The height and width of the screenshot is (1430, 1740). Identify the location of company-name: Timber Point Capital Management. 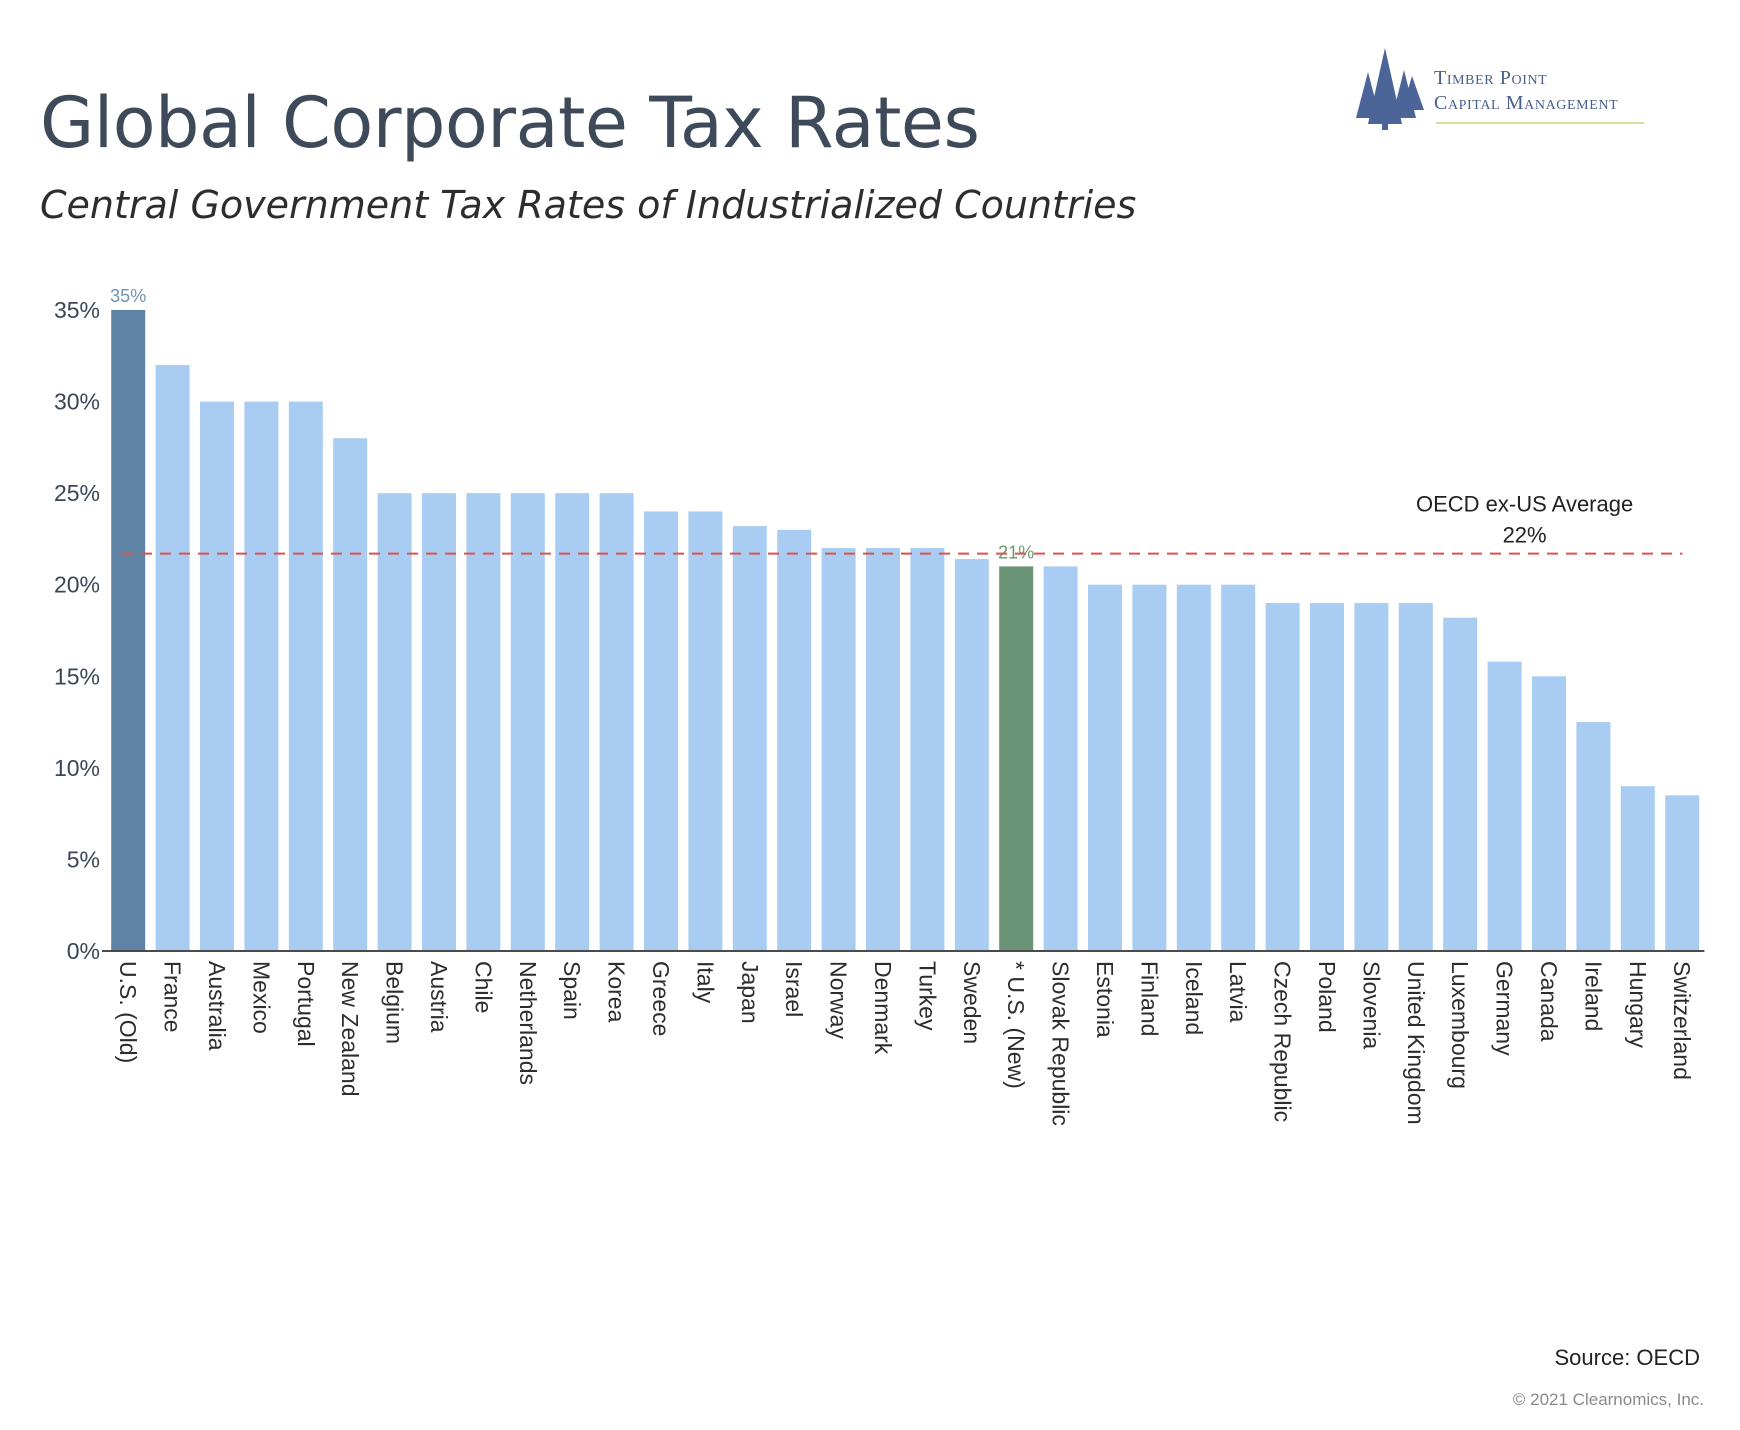
(1526, 91).